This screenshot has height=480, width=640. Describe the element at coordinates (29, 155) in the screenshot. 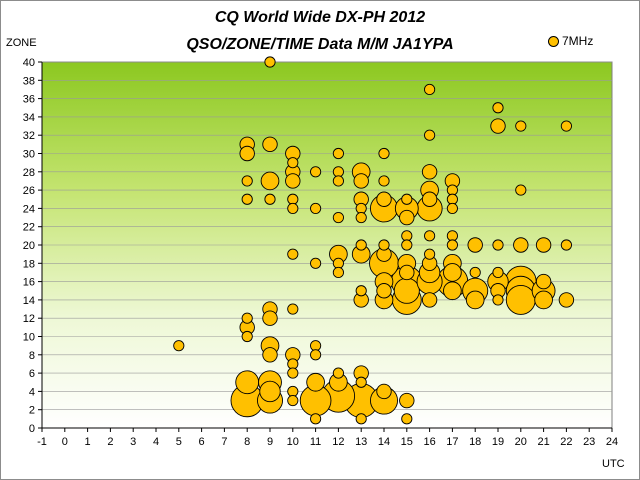

I see `y-tick-label: 30` at that location.